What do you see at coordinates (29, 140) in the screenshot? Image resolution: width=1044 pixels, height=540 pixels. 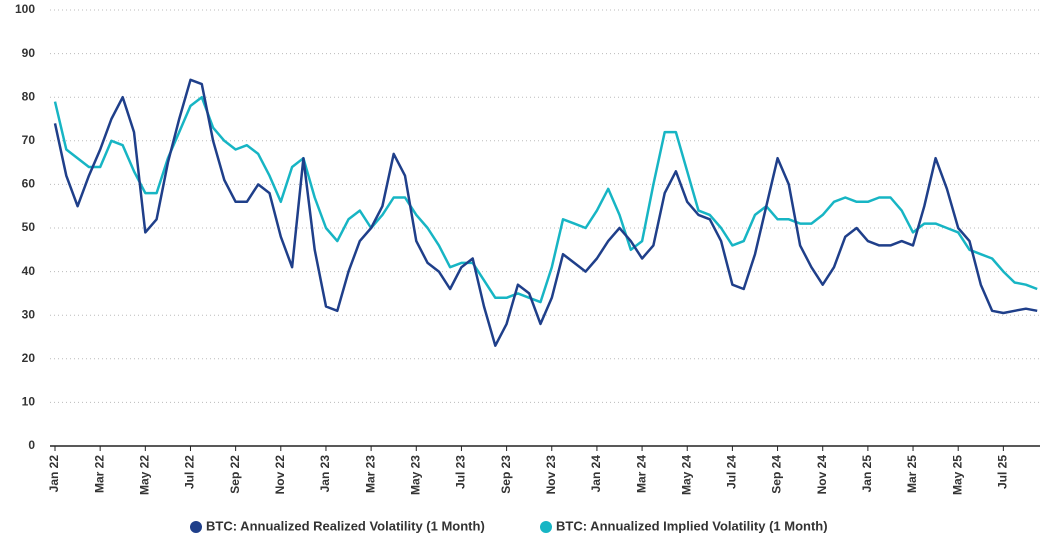 I see `y-tick-label: 70` at bounding box center [29, 140].